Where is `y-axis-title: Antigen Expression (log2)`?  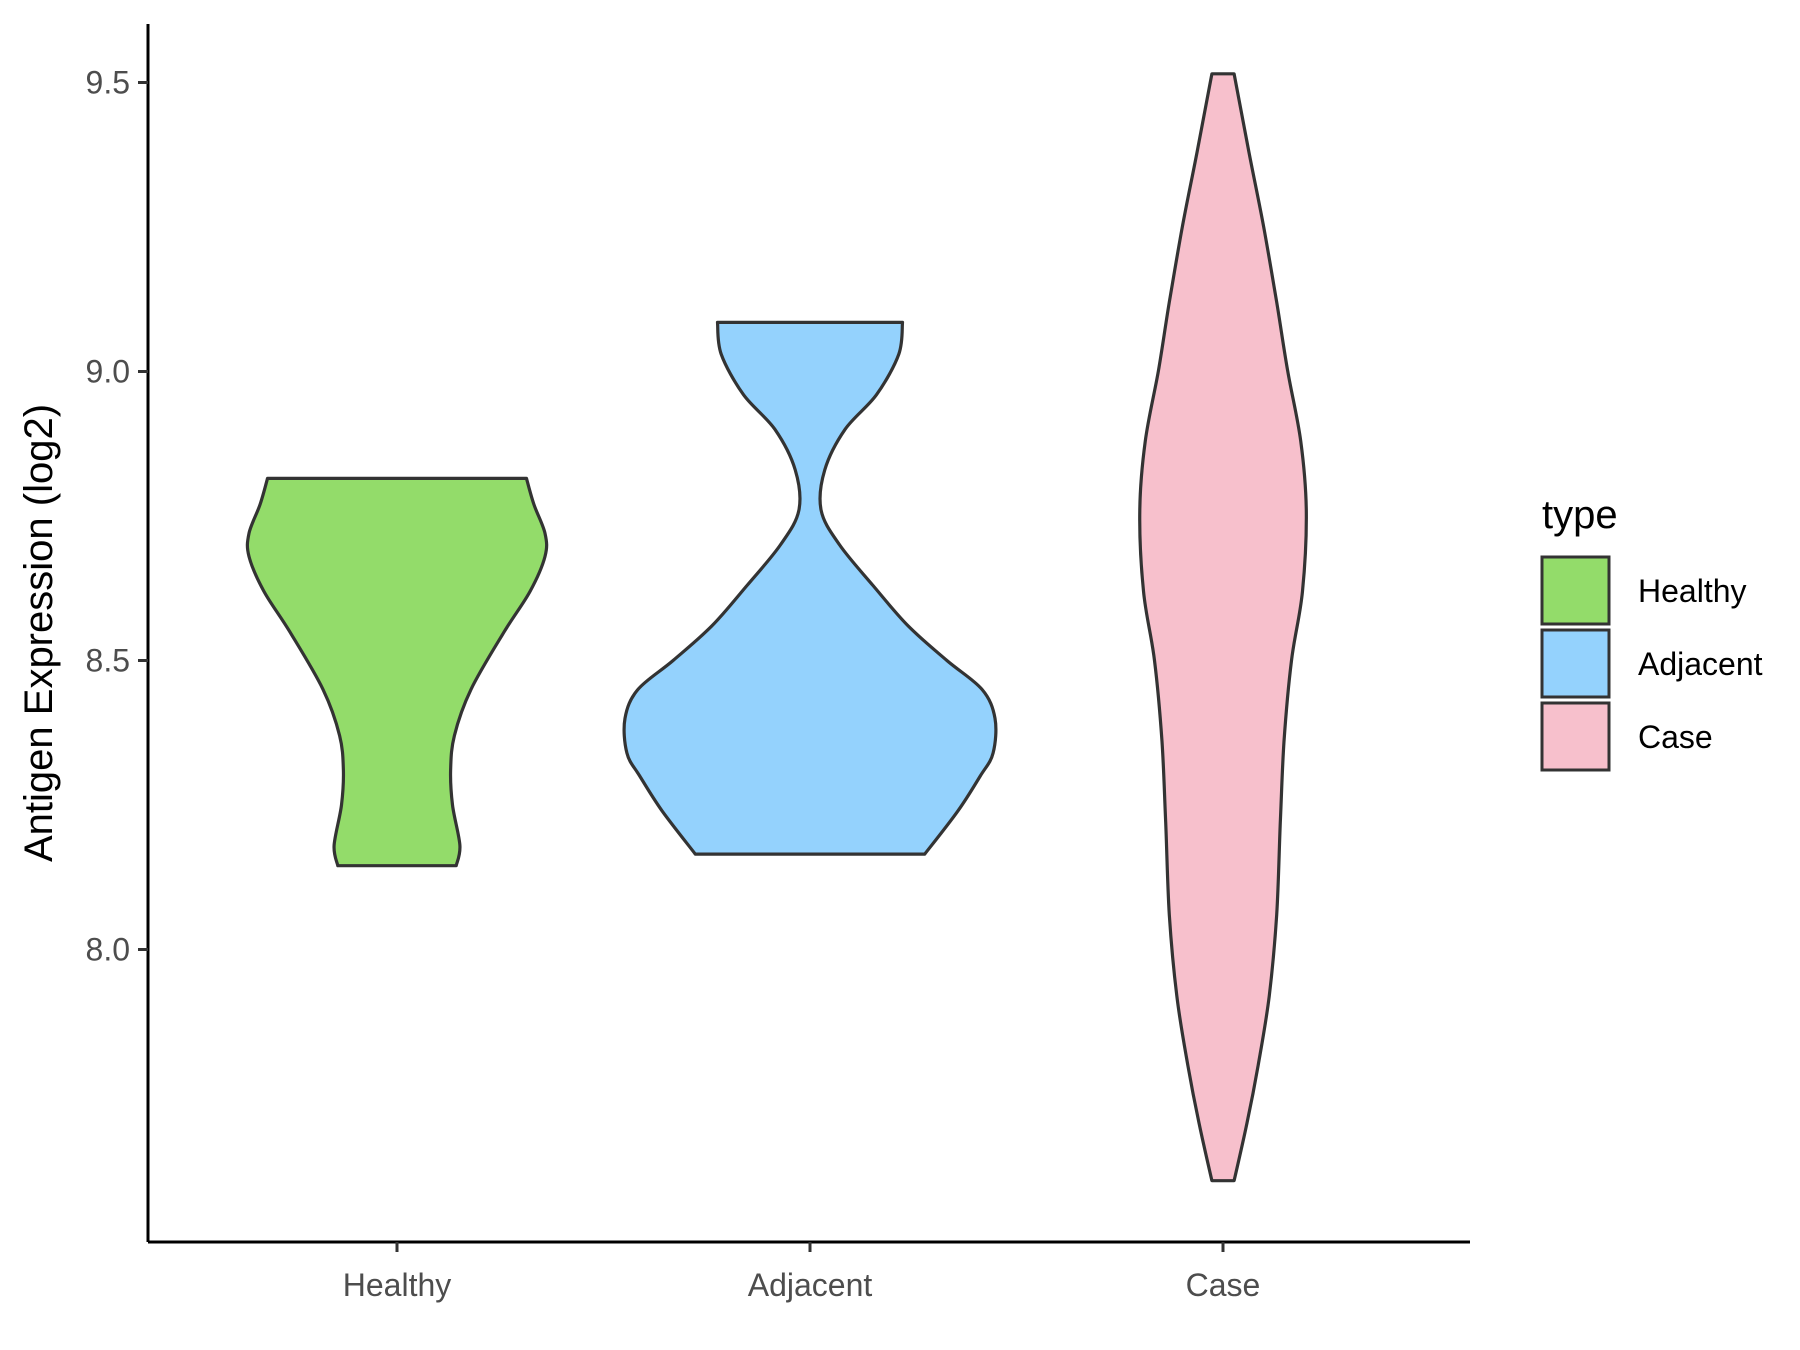 y-axis-title: Antigen Expression (log2) is located at coordinates (39, 633).